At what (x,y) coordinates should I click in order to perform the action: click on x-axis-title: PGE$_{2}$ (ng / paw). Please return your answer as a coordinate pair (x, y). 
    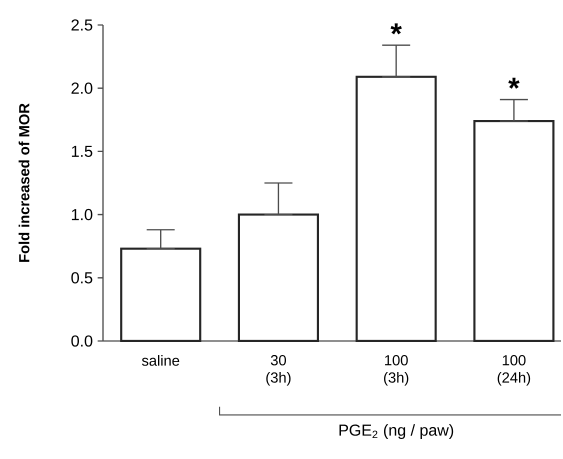
    Looking at the image, I should click on (397, 431).